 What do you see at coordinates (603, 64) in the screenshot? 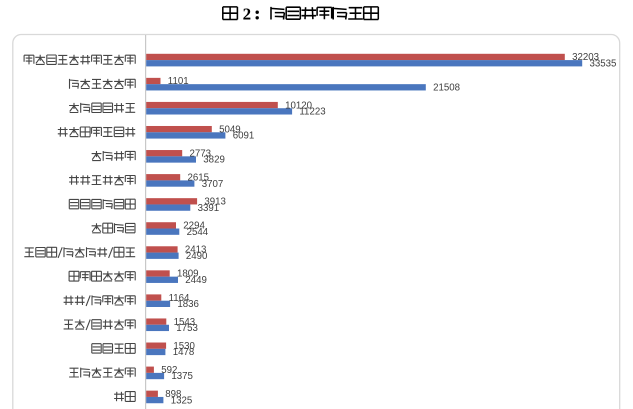
I see `svg-text: 33535` at bounding box center [603, 64].